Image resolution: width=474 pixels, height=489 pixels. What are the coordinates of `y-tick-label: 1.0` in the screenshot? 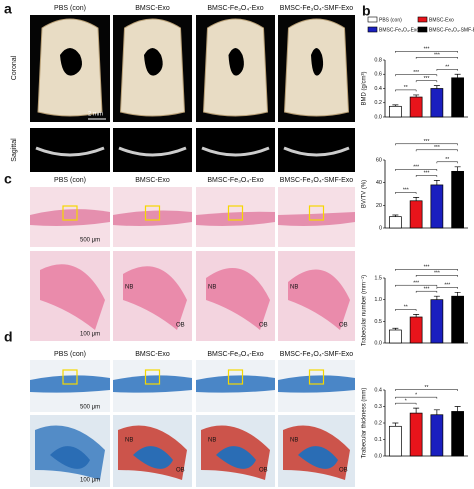 It's located at (378, 300).